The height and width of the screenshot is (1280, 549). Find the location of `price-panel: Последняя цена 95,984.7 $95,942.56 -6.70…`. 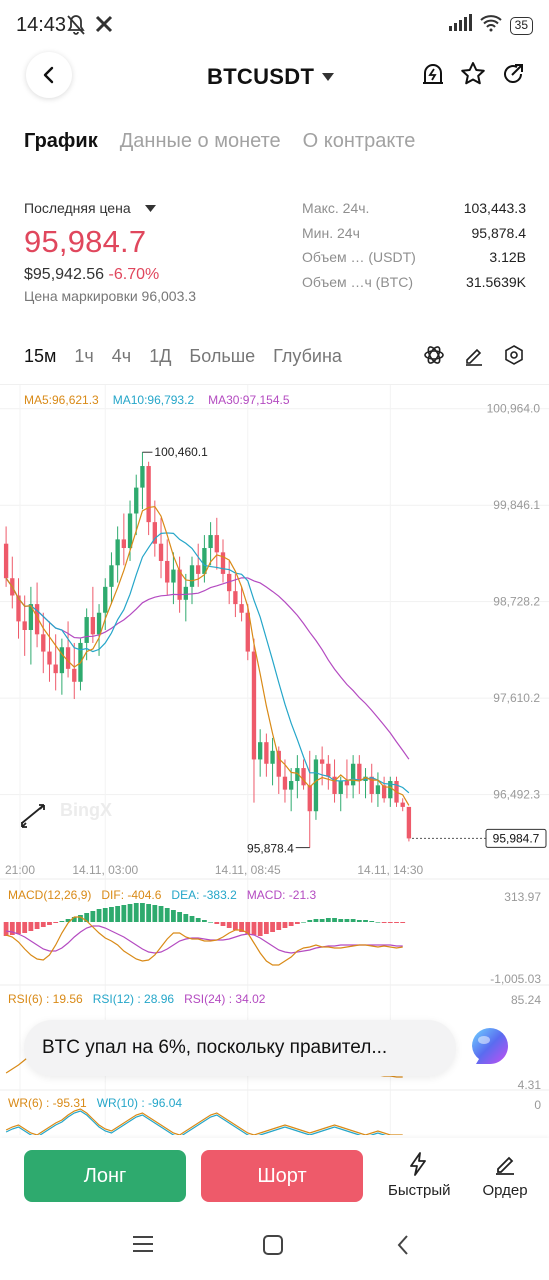

price-panel: Последняя цена 95,984.7 $95,942.56 -6.70… is located at coordinates (279, 252).